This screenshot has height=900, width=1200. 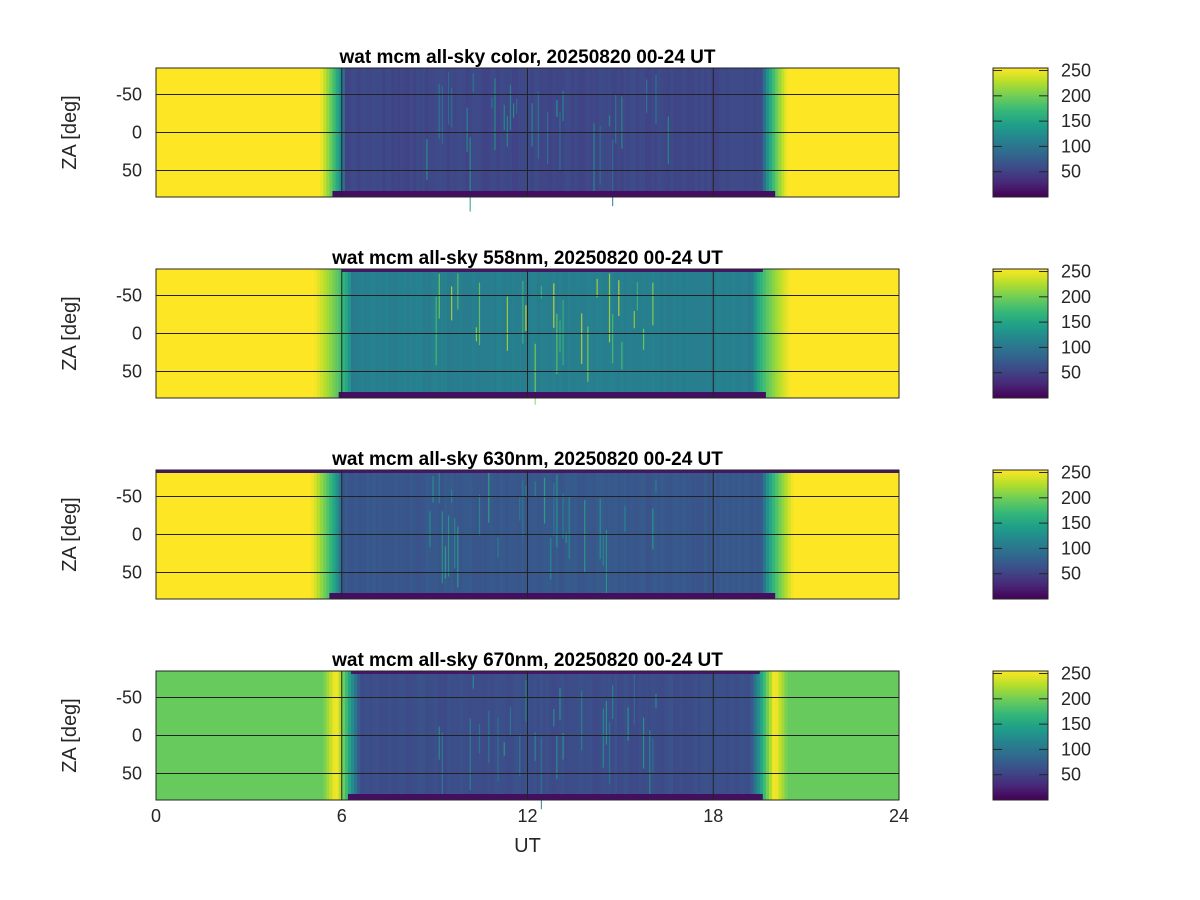 What do you see at coordinates (1076, 297) in the screenshot?
I see `colorbar-tick-label: 200` at bounding box center [1076, 297].